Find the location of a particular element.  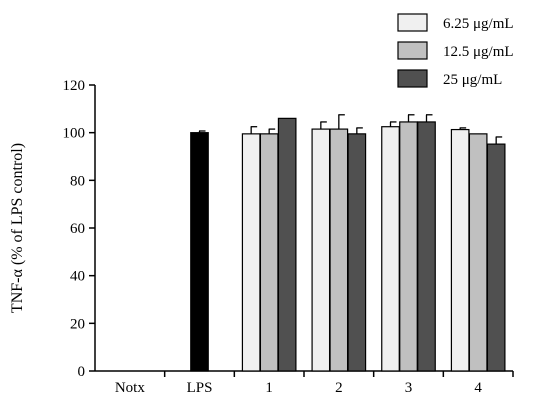

y-tick-label: 60 is located at coordinates (77, 229).